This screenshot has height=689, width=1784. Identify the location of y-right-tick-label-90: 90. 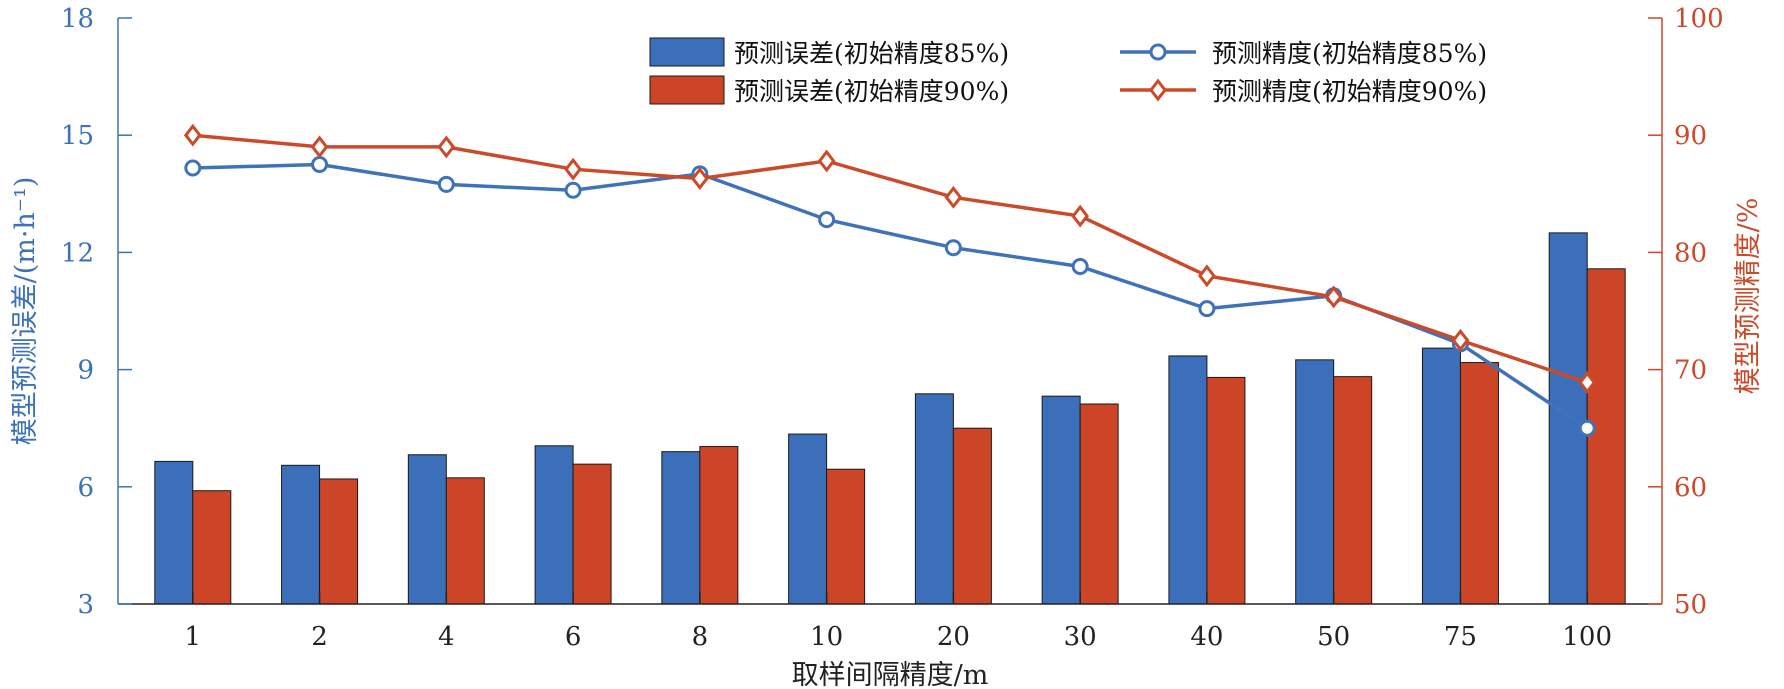
(1690, 136).